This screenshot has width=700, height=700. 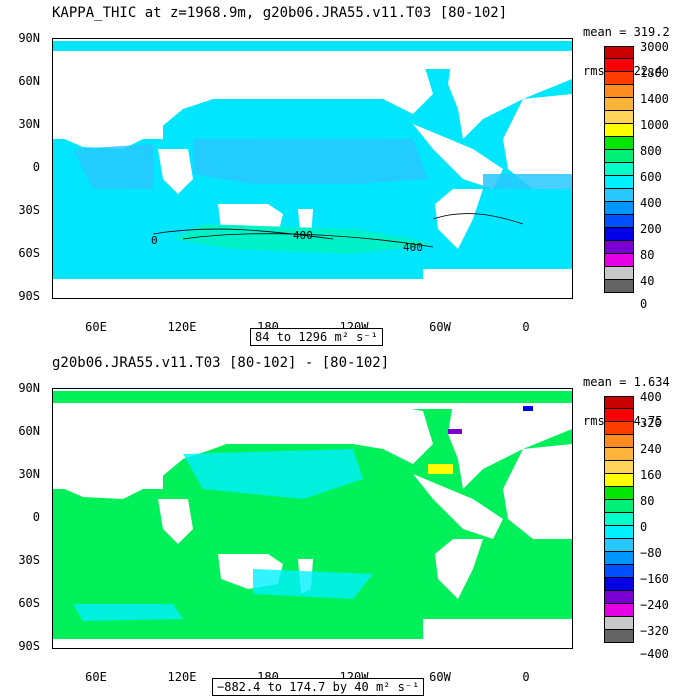 What do you see at coordinates (29, 296) in the screenshot?
I see `top-ylabel-90s: 90S` at bounding box center [29, 296].